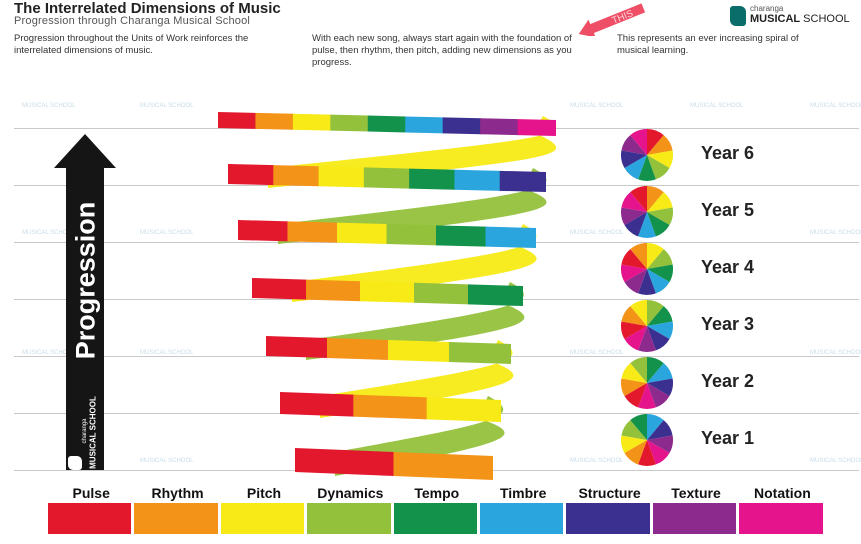 The height and width of the screenshot is (544, 861). I want to click on brand-name-bold: MUSICAL, so click(775, 19).